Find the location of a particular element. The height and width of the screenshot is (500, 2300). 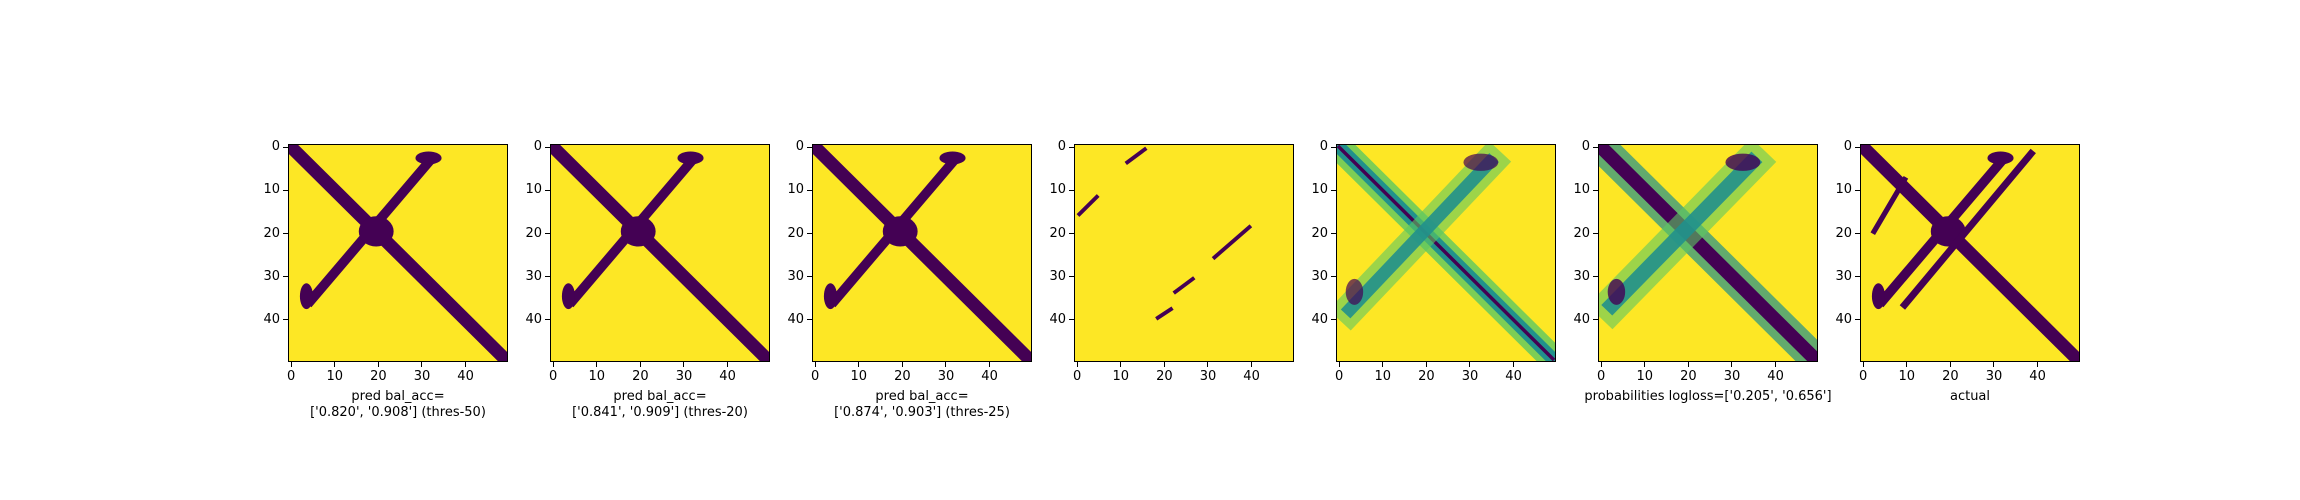

secondary-anti-diagonal is located at coordinates (1967, 229).